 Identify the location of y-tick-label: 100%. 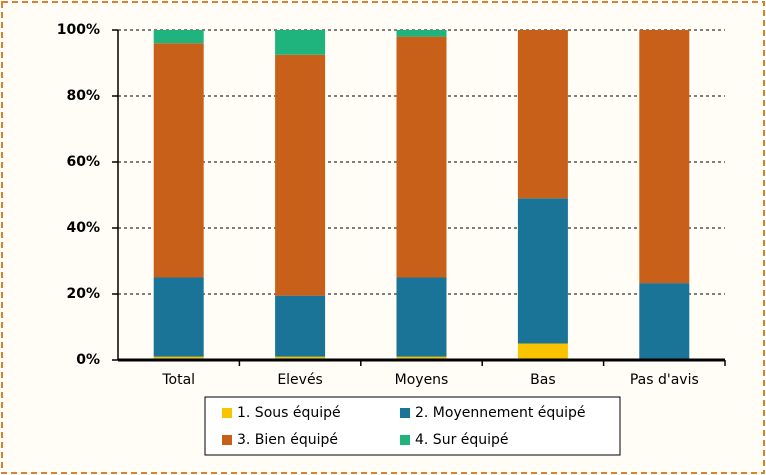
(78, 30).